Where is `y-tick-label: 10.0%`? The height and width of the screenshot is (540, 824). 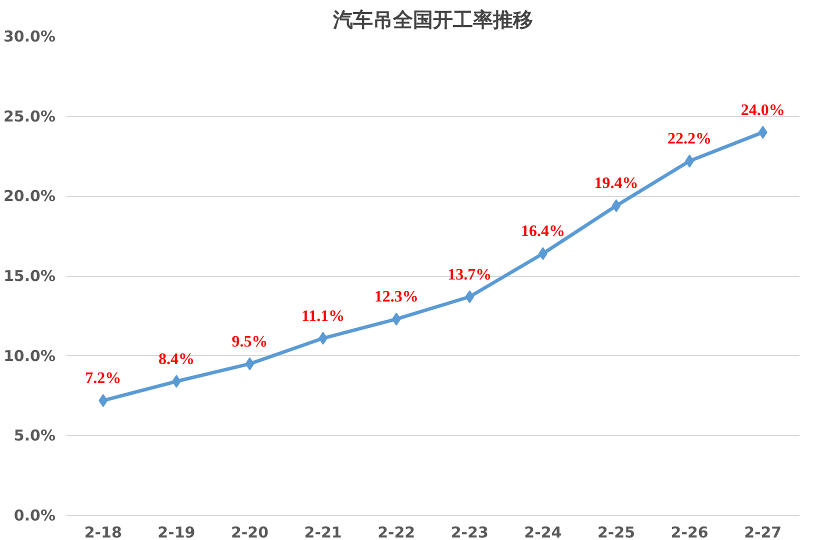
y-tick-label: 10.0% is located at coordinates (29, 355).